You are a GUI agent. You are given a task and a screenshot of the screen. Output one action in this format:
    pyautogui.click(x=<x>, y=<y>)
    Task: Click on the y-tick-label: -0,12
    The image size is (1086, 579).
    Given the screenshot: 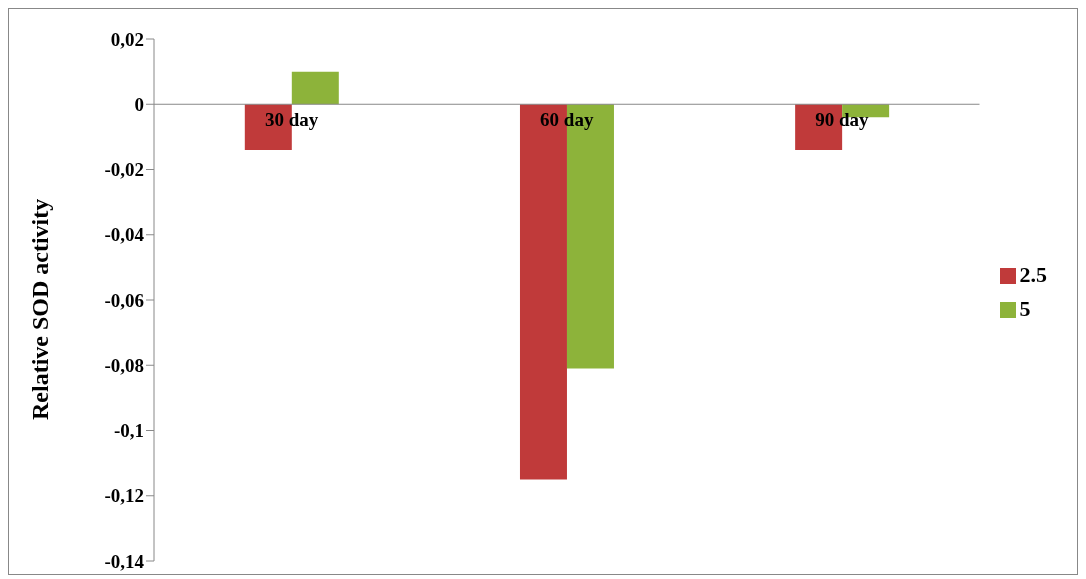 What is the action you would take?
    pyautogui.click(x=124, y=496)
    